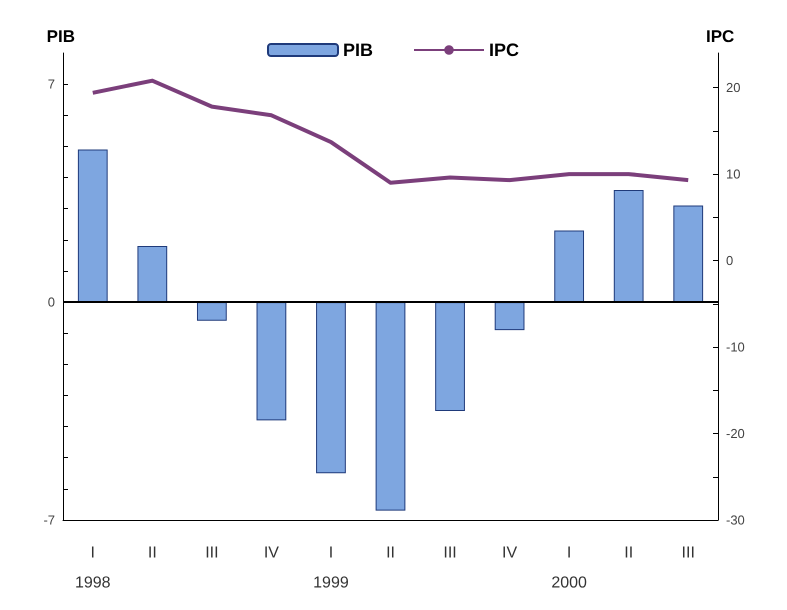  Describe the element at coordinates (49, 520) in the screenshot. I see `y-tick-label: -7` at that location.